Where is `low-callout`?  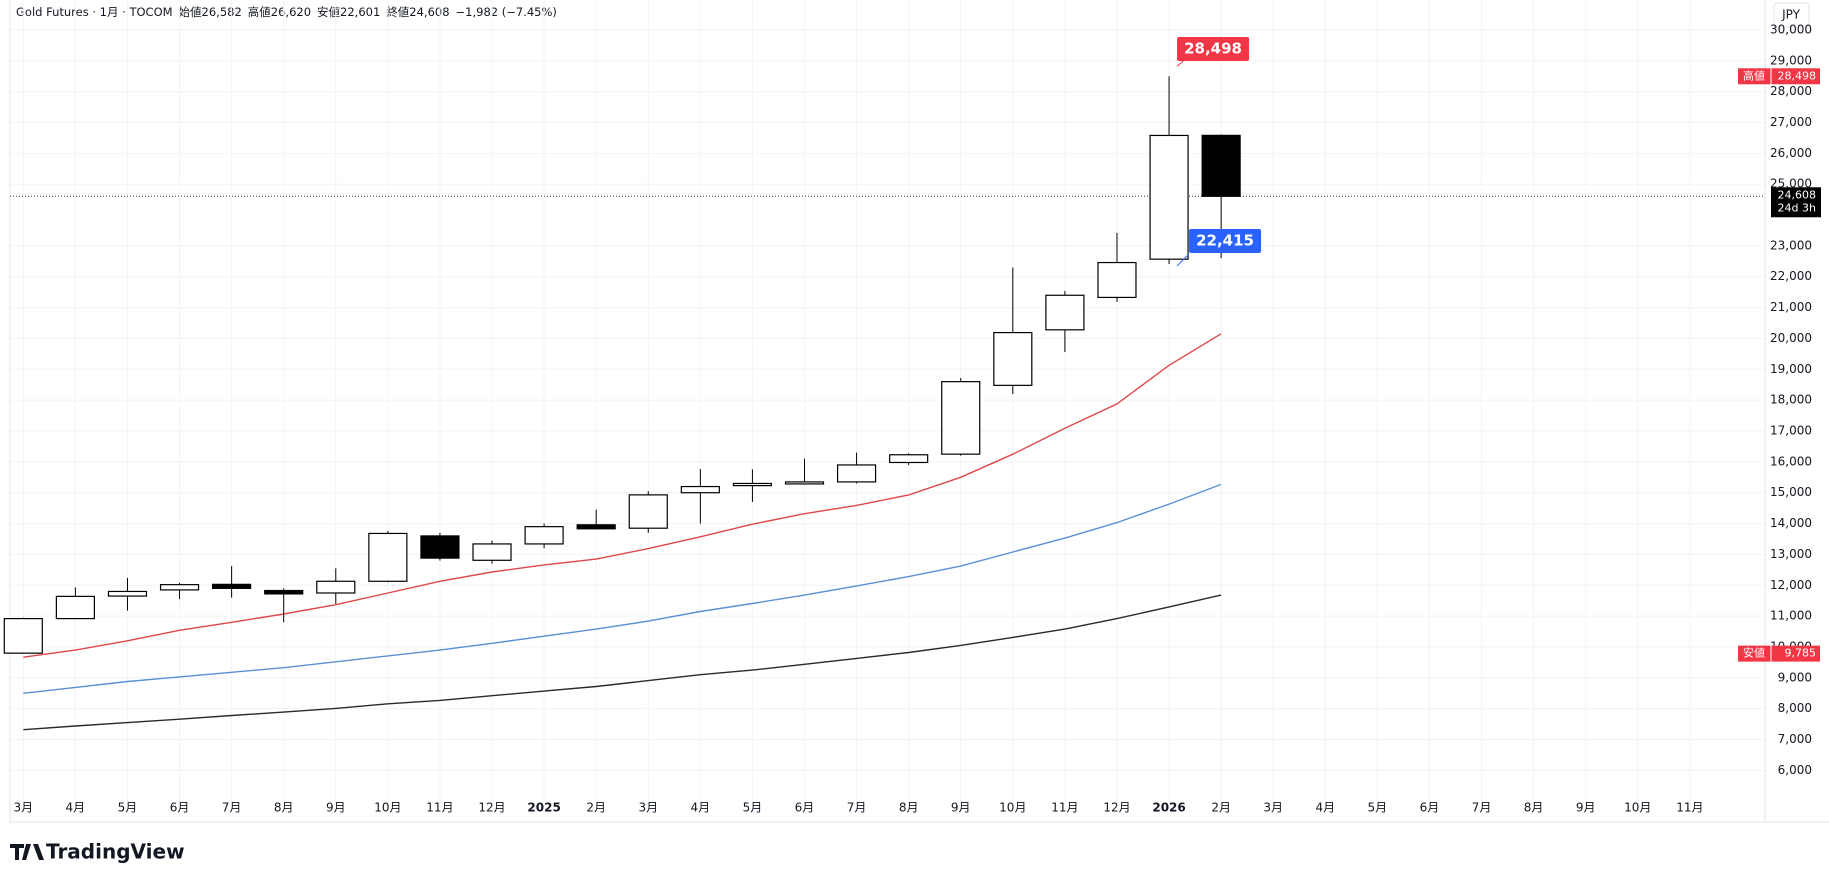 low-callout is located at coordinates (1225, 240).